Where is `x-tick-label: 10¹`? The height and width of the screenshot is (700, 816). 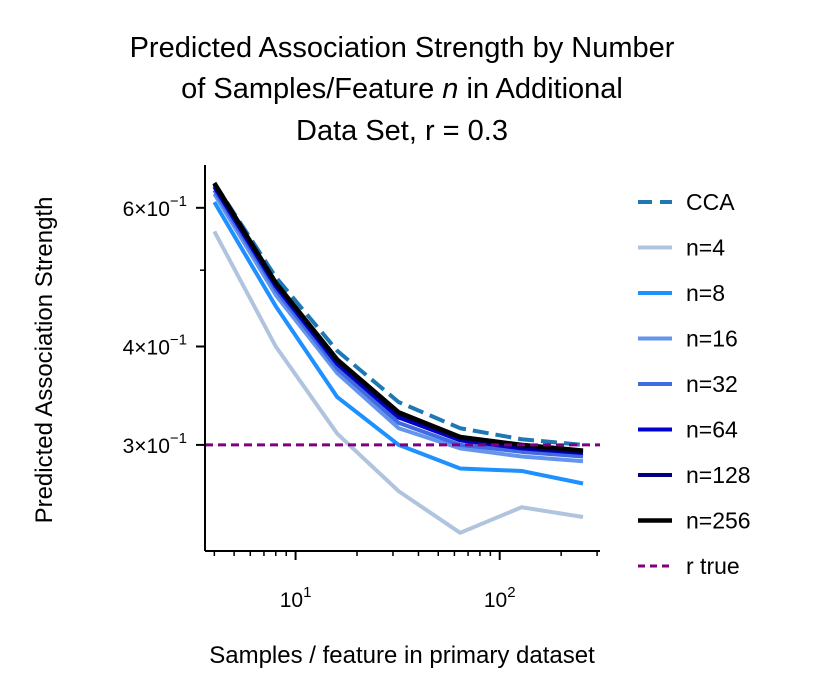 x-tick-label: 10¹ is located at coordinates (296, 598).